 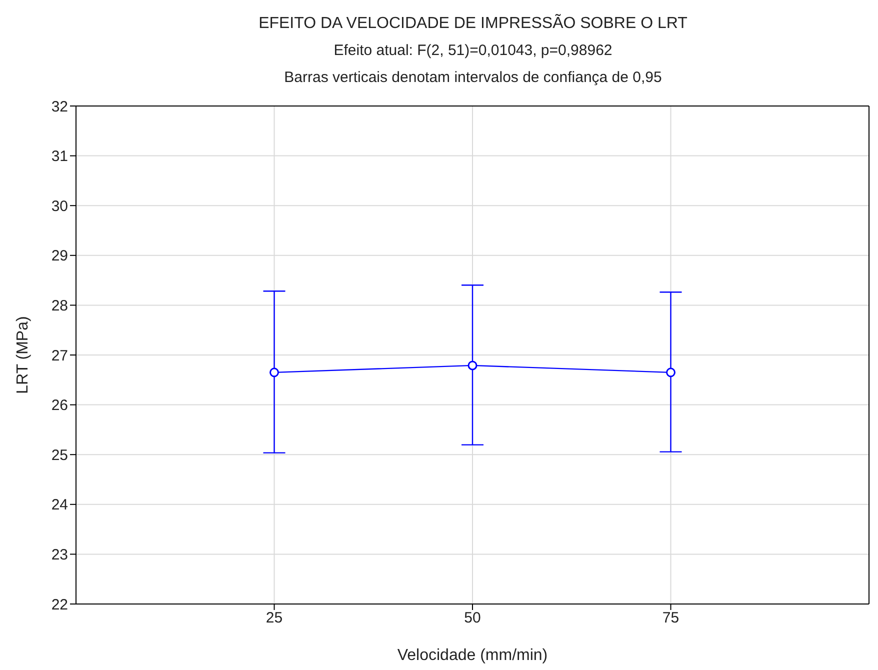 What do you see at coordinates (473, 51) in the screenshot?
I see `chart-subtitle: Efeito atual: F(2, 51)=0,01043, p=0,98962` at bounding box center [473, 51].